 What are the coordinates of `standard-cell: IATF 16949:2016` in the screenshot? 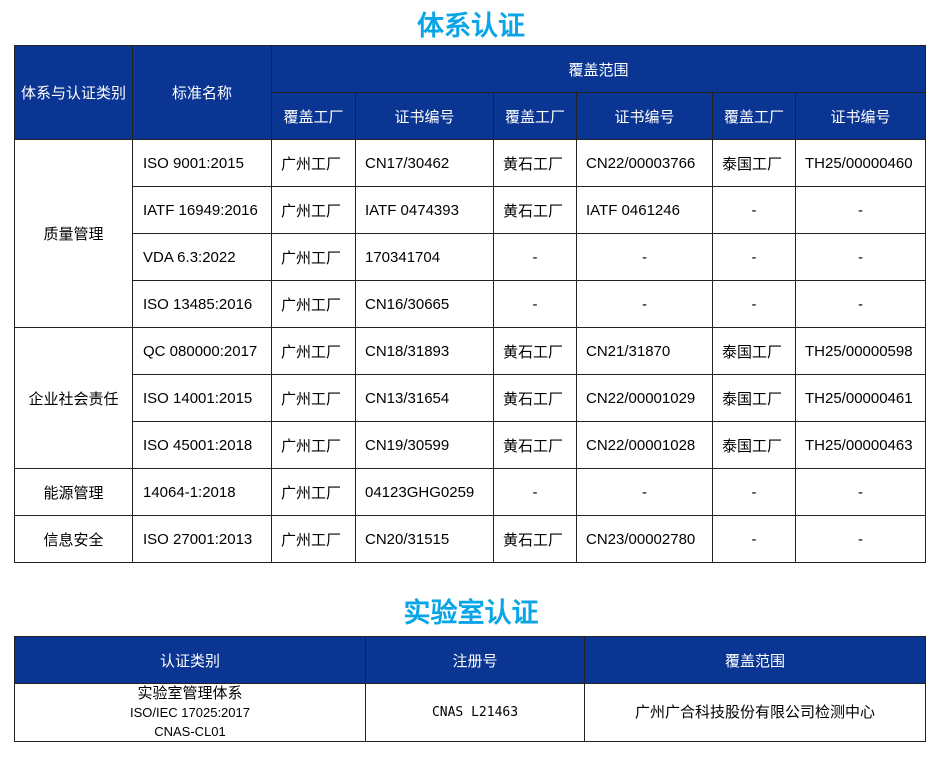 It's located at (202, 210).